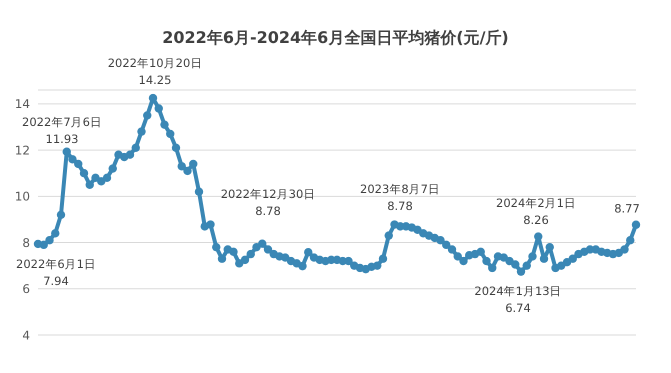 The width and height of the screenshot is (671, 373). Describe the element at coordinates (536, 212) in the screenshot. I see `annotation: 2024年2月1日 8.26` at that location.